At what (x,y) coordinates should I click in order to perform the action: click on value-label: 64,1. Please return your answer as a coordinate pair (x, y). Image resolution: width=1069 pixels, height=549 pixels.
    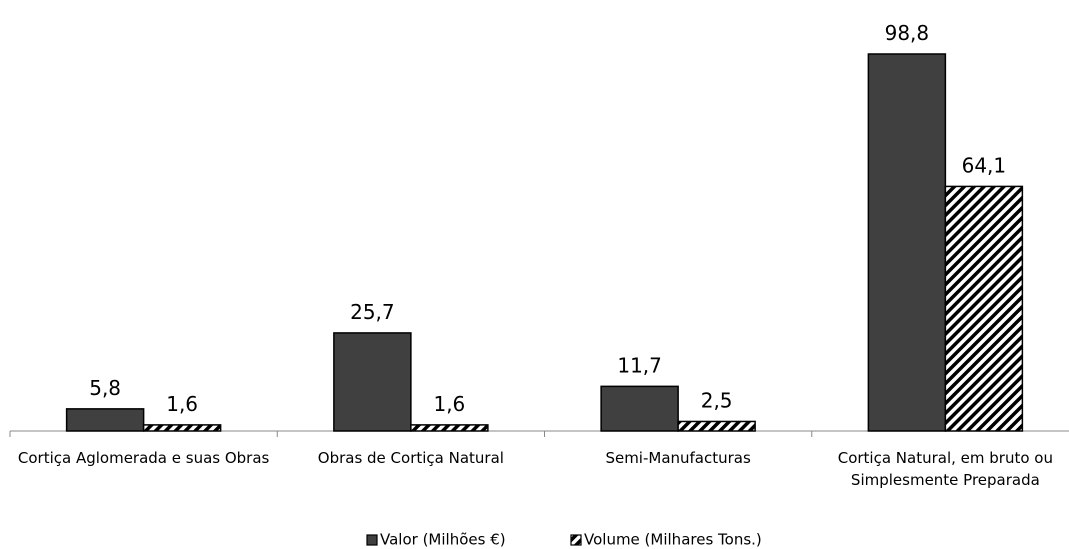
    Looking at the image, I should click on (984, 165).